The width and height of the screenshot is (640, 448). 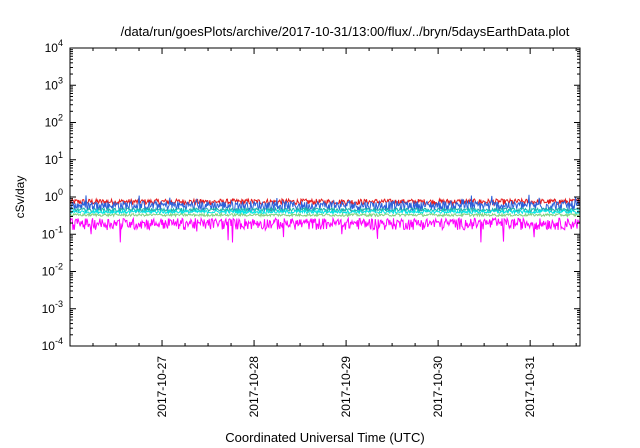 I want to click on y-tick-label: 10⁻¹, so click(x=52, y=232).